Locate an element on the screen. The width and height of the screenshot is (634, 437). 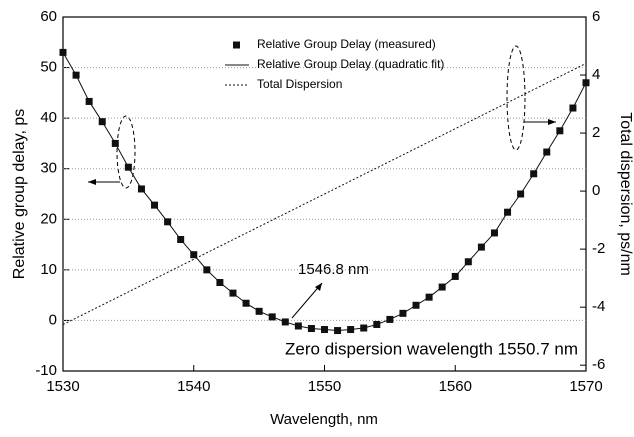
x-tick-label: 1560 is located at coordinates (455, 386).